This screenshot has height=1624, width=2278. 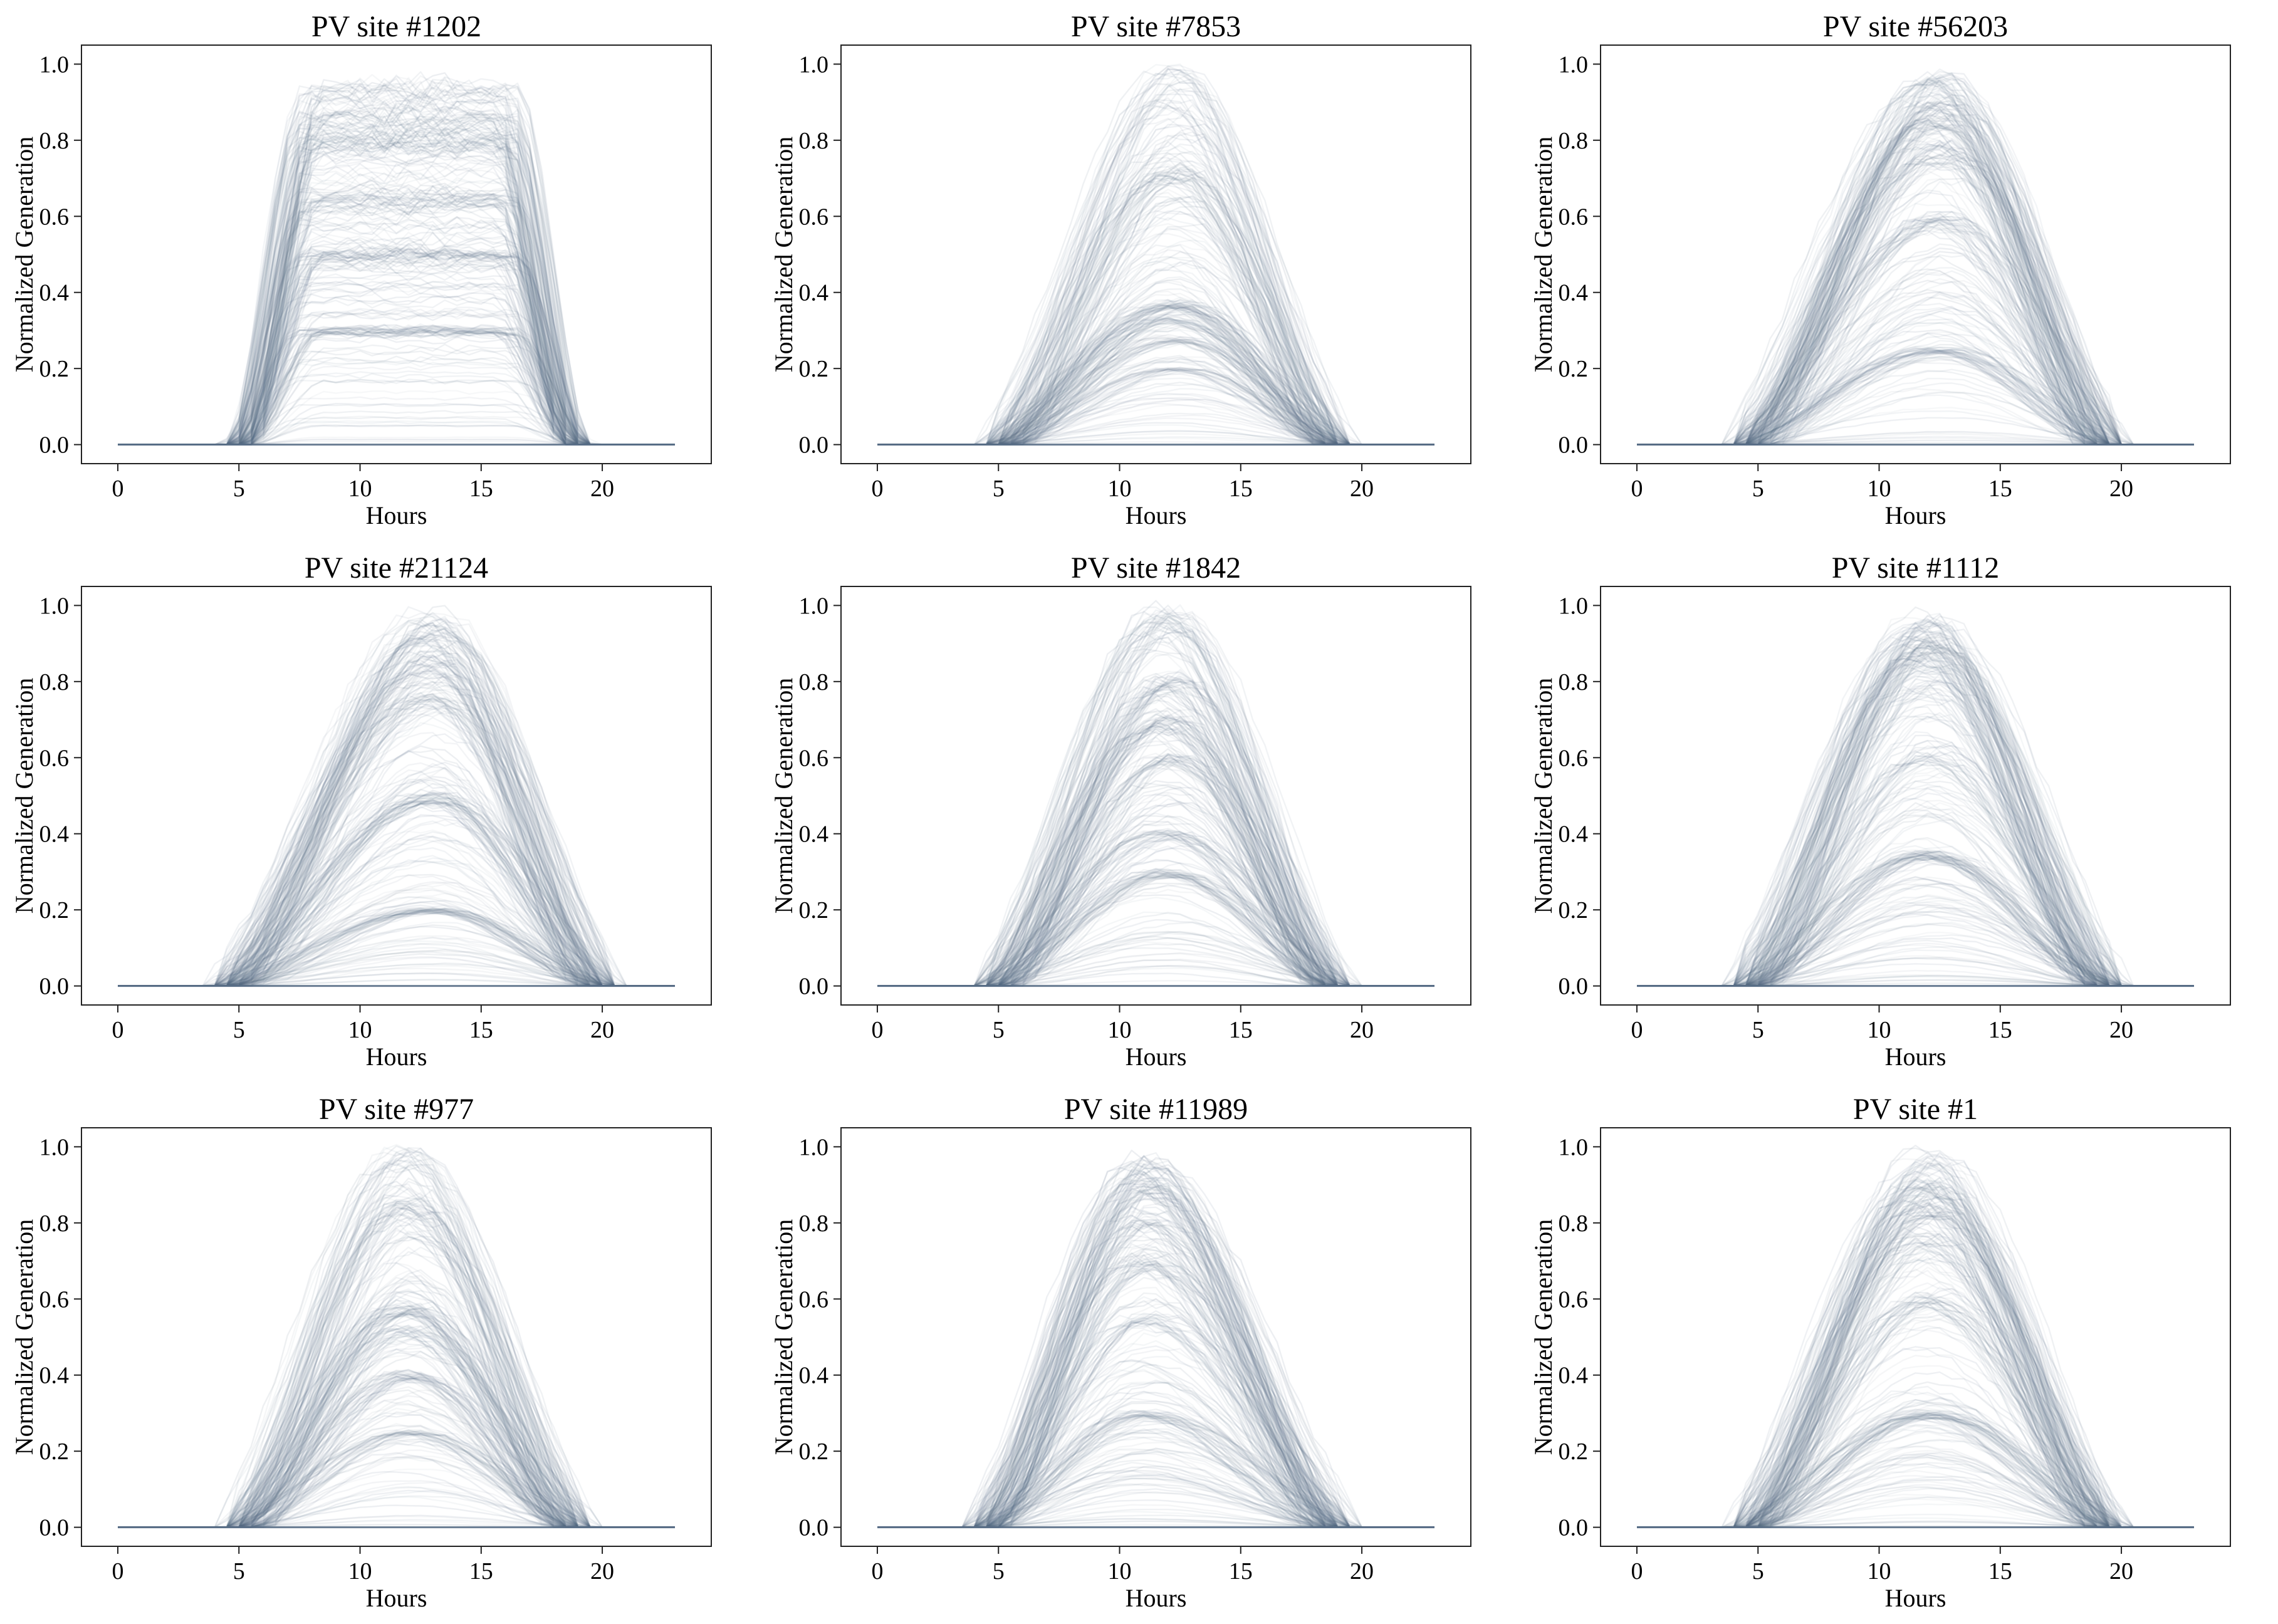 What do you see at coordinates (396, 1109) in the screenshot?
I see `chart-title: PV site #977` at bounding box center [396, 1109].